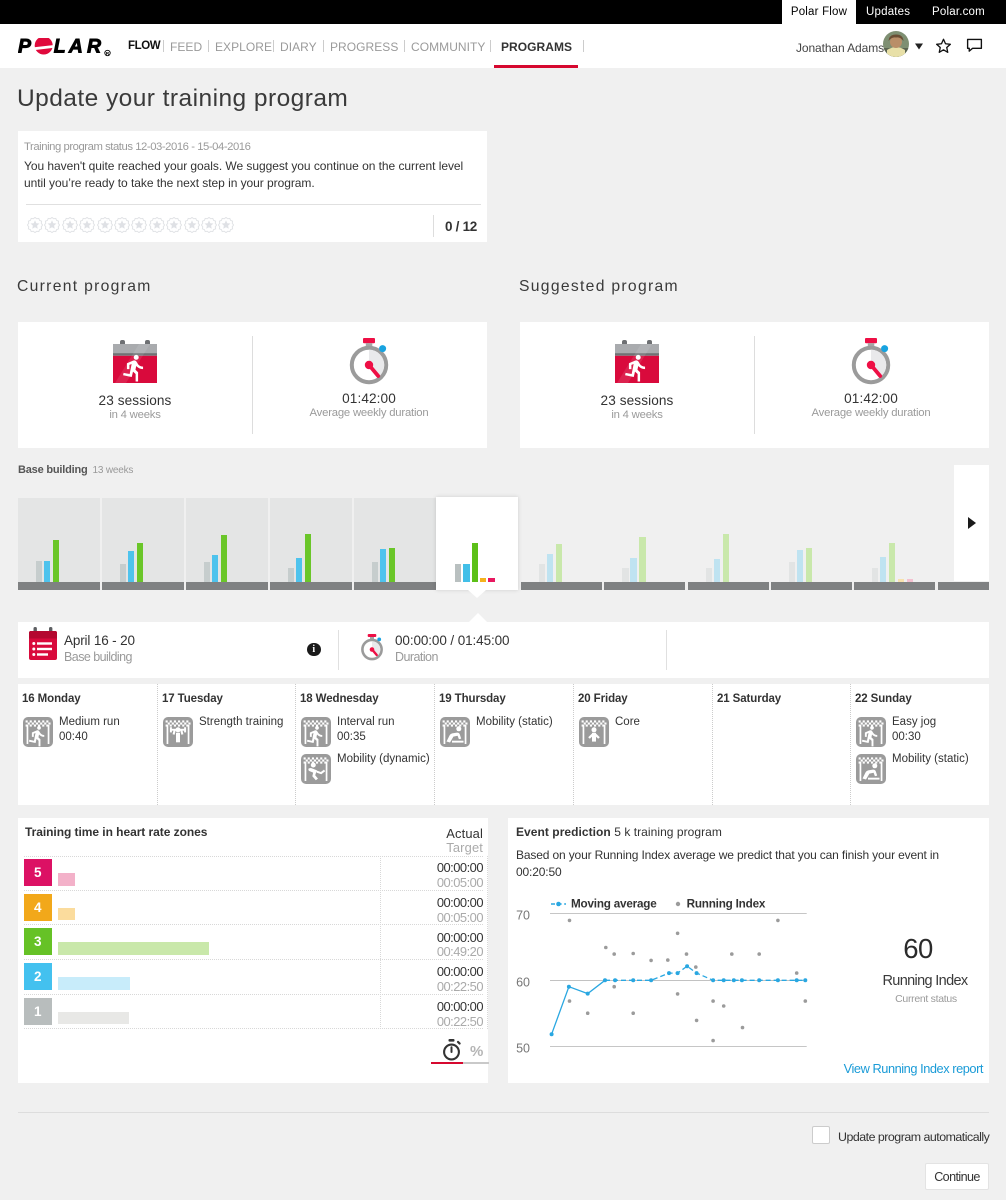 The height and width of the screenshot is (1200, 1006). I want to click on svg-text: 50, so click(523, 1049).